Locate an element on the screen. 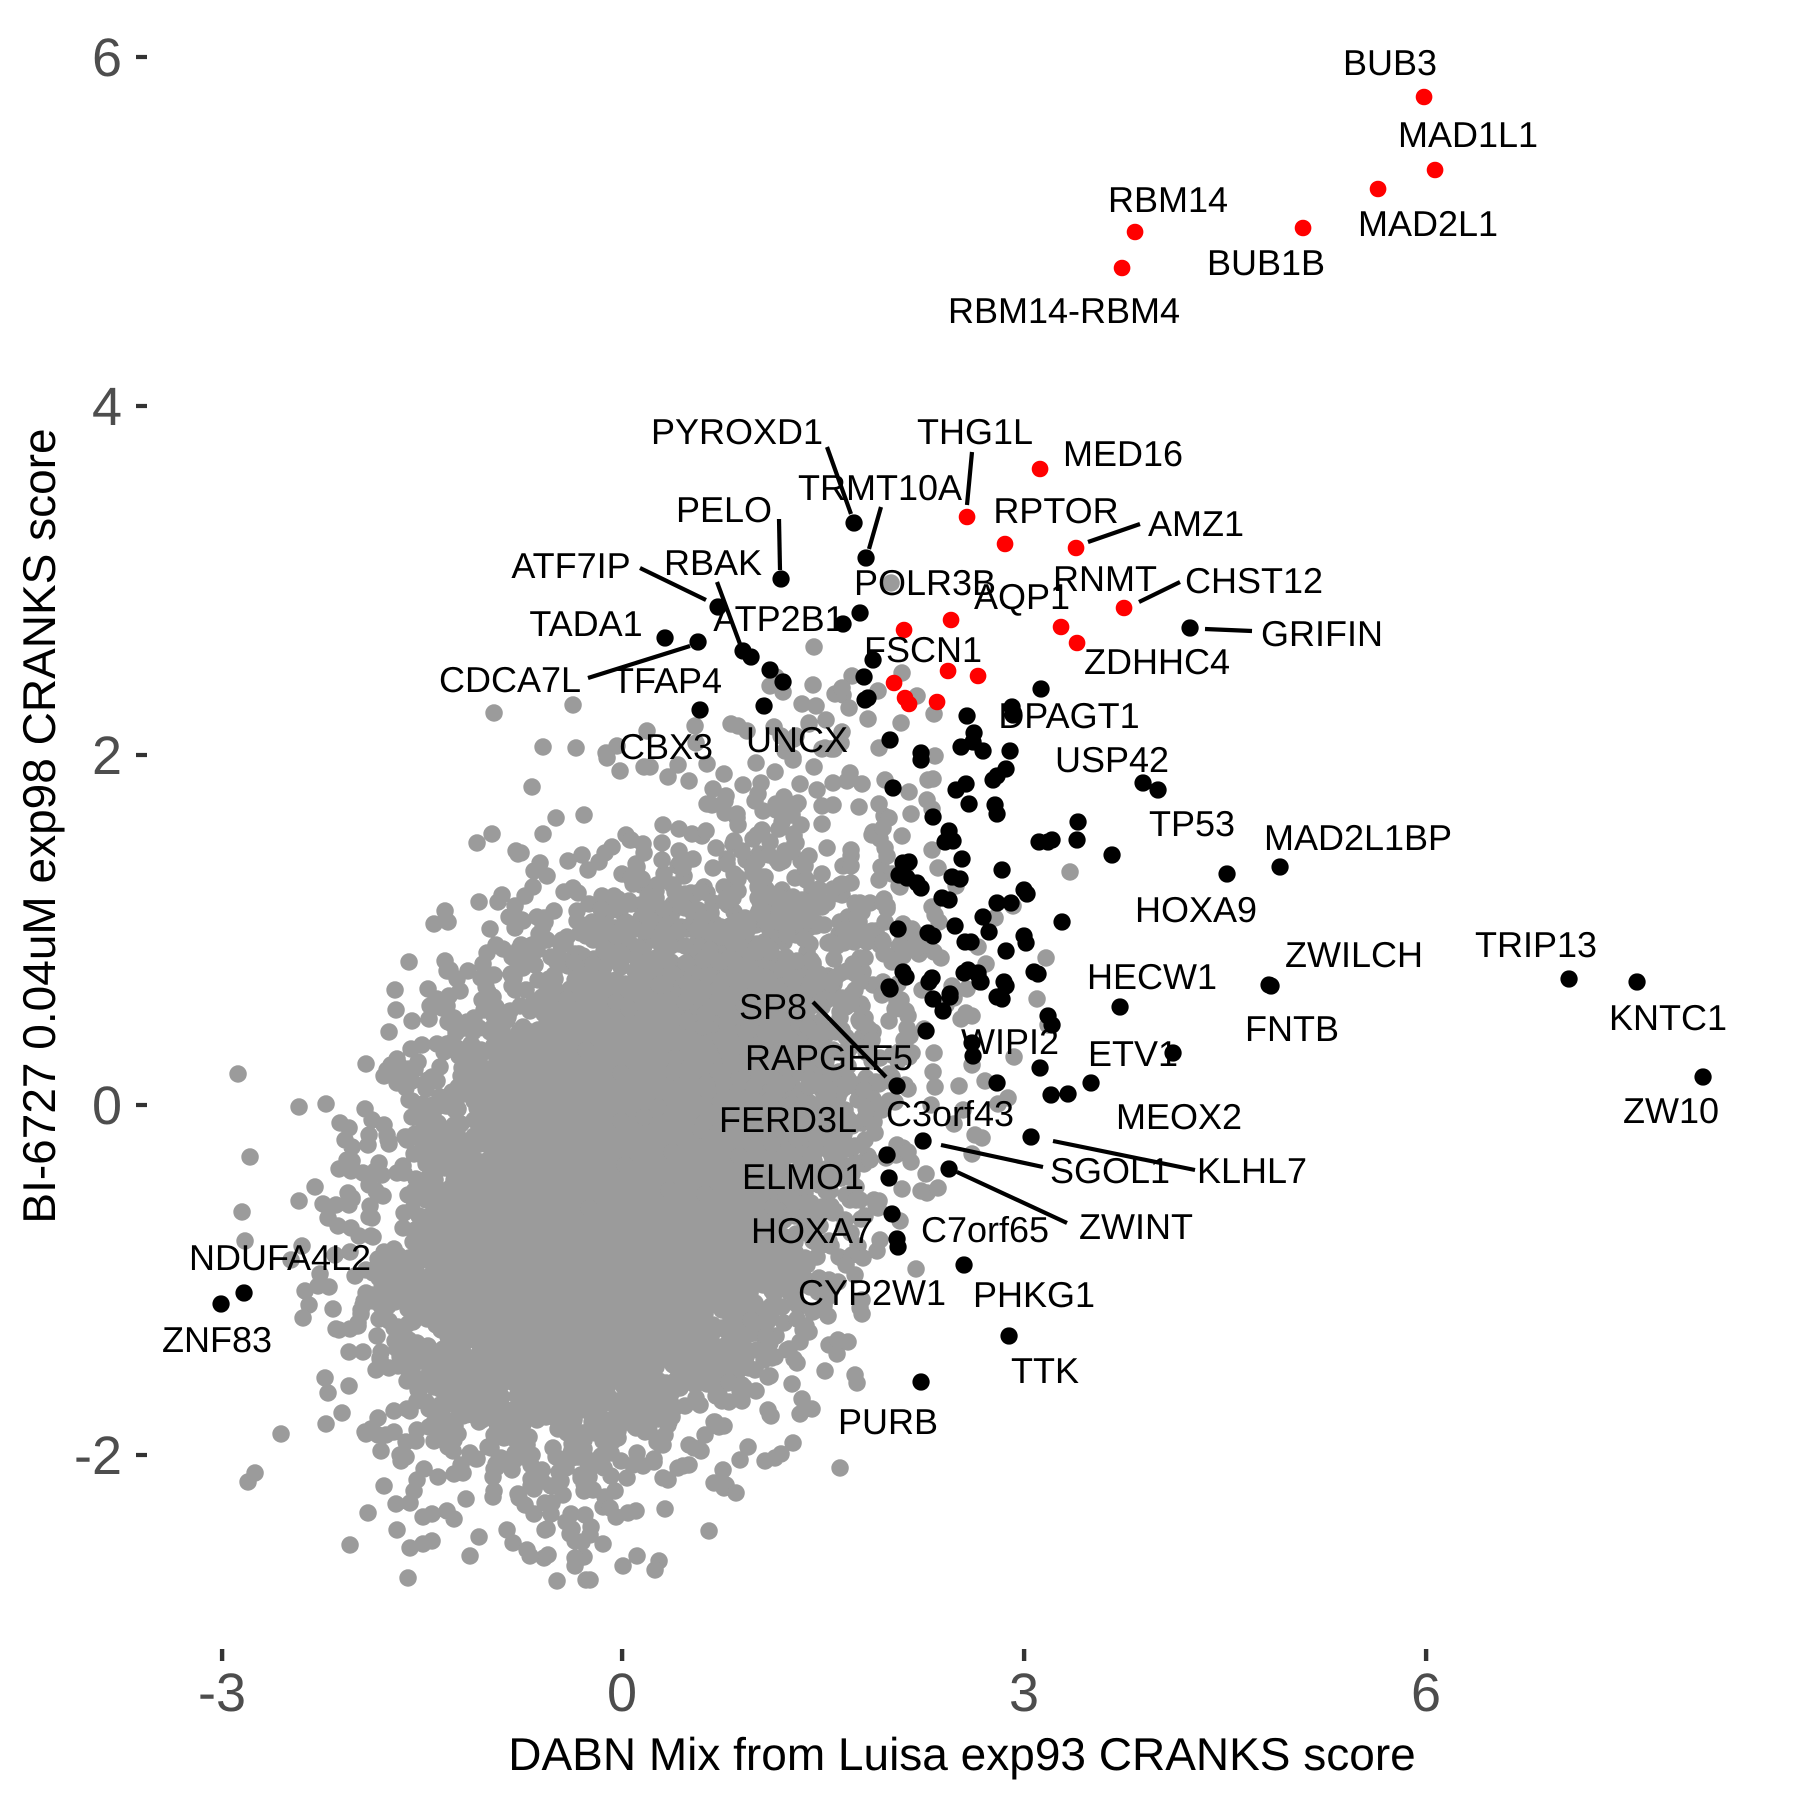  svg-text: ZNF83 is located at coordinates (217, 1339).